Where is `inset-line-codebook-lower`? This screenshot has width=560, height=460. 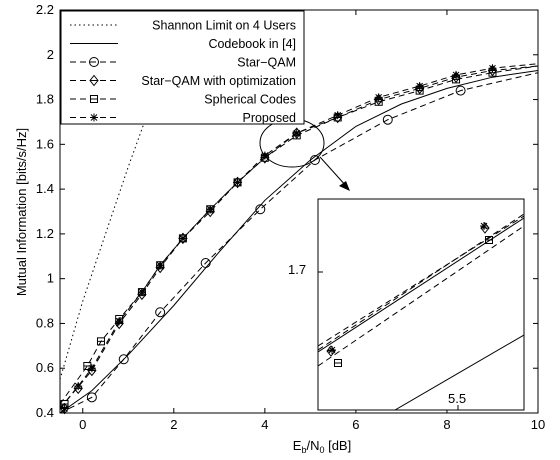 inset-line-codebook-lower is located at coordinates (459, 372).